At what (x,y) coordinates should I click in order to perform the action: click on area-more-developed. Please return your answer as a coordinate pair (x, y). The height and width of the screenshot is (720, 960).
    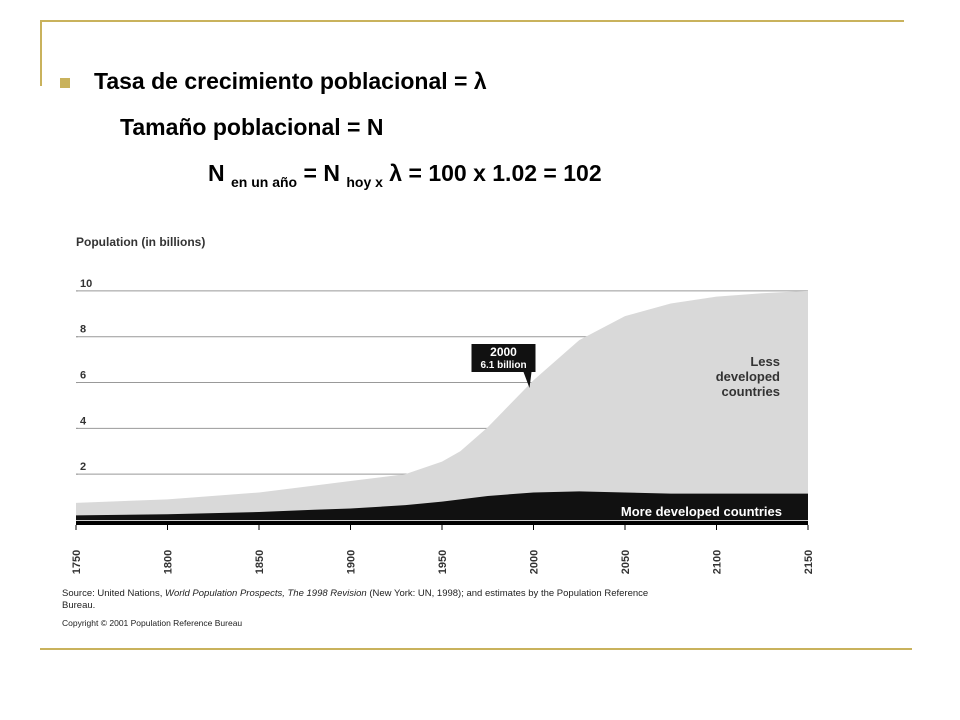
    Looking at the image, I should click on (442, 505).